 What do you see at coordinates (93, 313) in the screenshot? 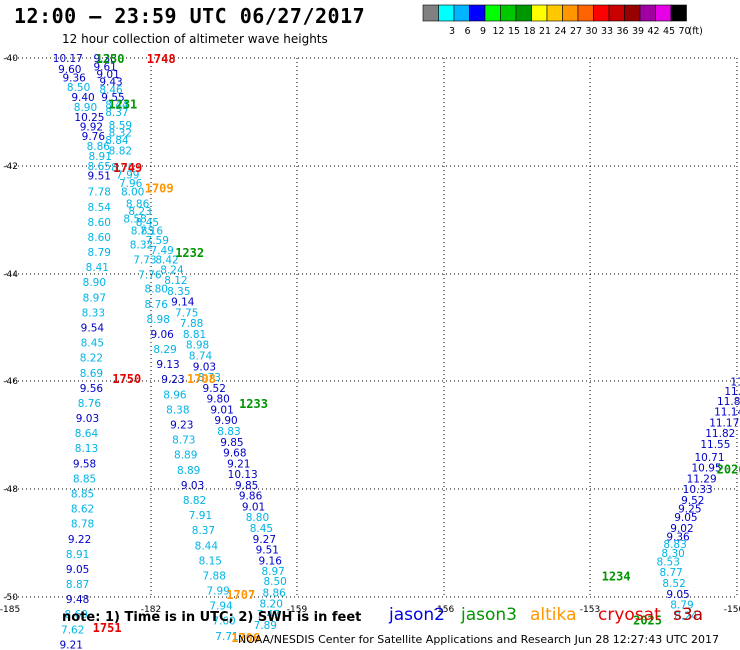
I see `swh-value: 8.33` at bounding box center [93, 313].